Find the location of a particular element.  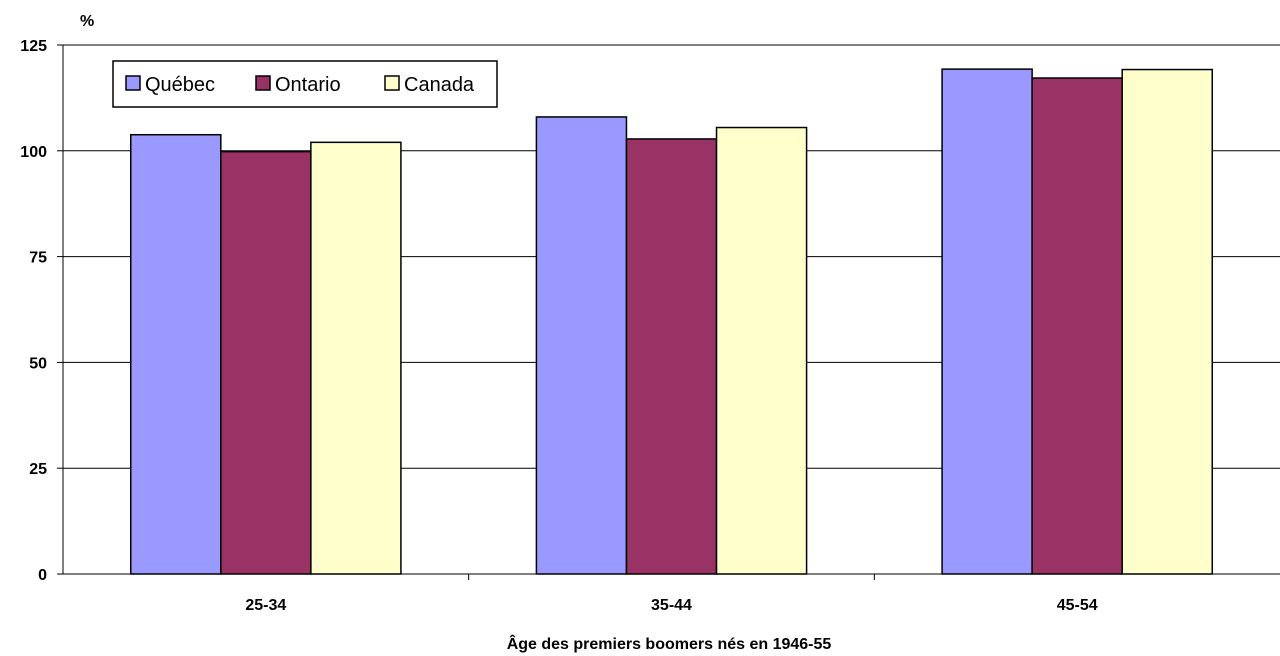

y-tick-label: 125 is located at coordinates (33, 46).